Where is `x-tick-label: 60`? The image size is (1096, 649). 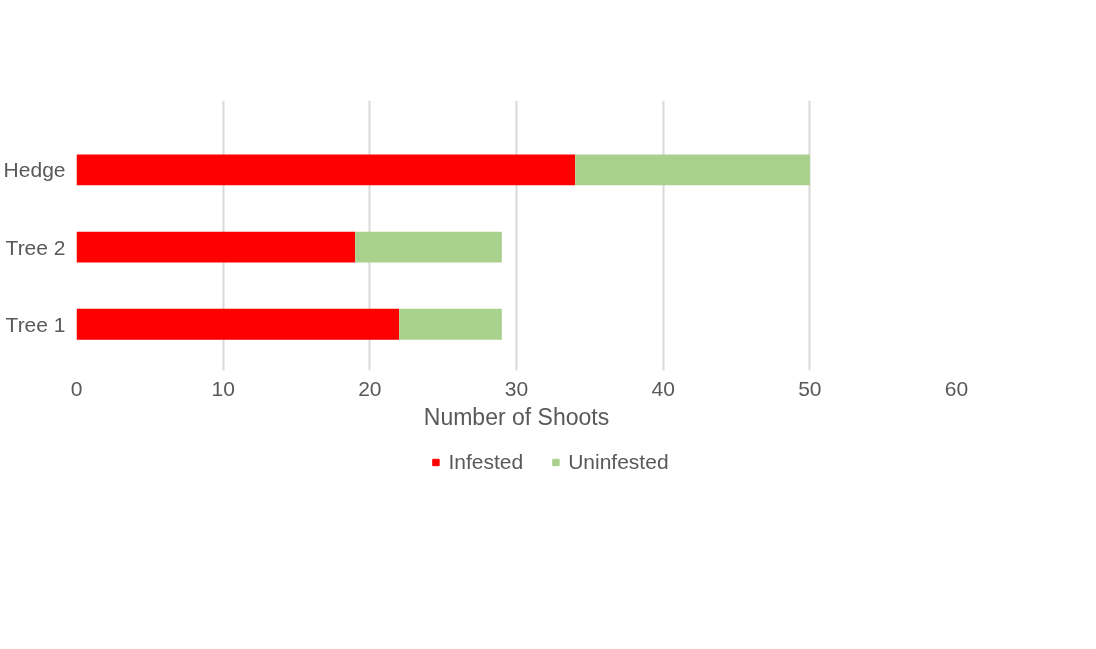
x-tick-label: 60 is located at coordinates (956, 388).